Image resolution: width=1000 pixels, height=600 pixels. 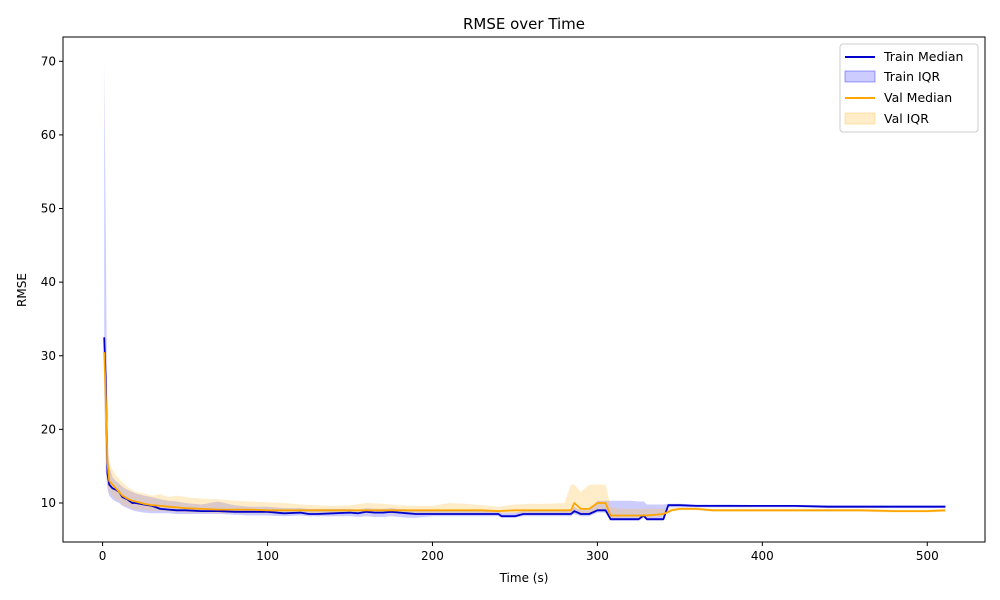 I want to click on legend-swatch-val-iqr, so click(x=860, y=118).